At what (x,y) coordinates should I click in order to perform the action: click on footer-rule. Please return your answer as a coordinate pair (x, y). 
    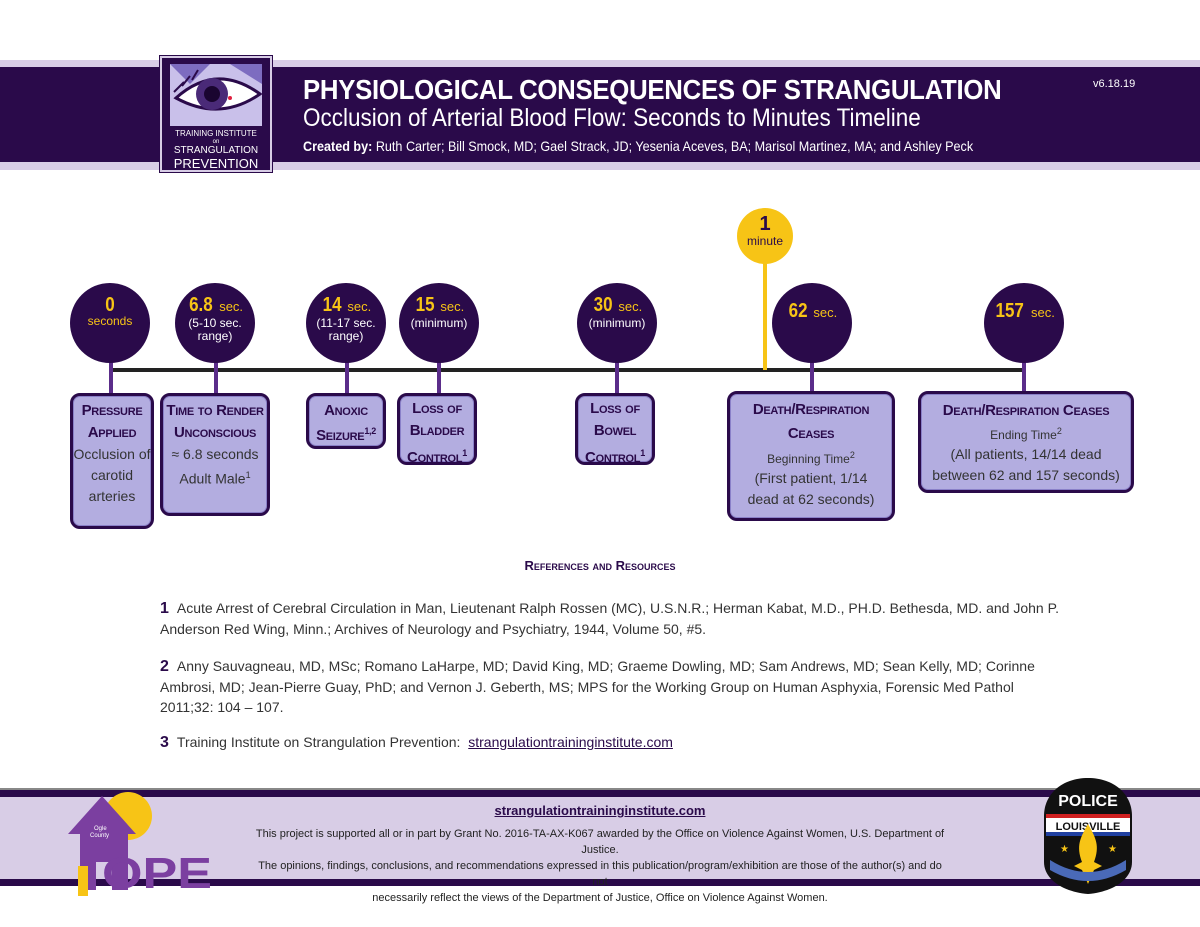
    Looking at the image, I should click on (600, 789).